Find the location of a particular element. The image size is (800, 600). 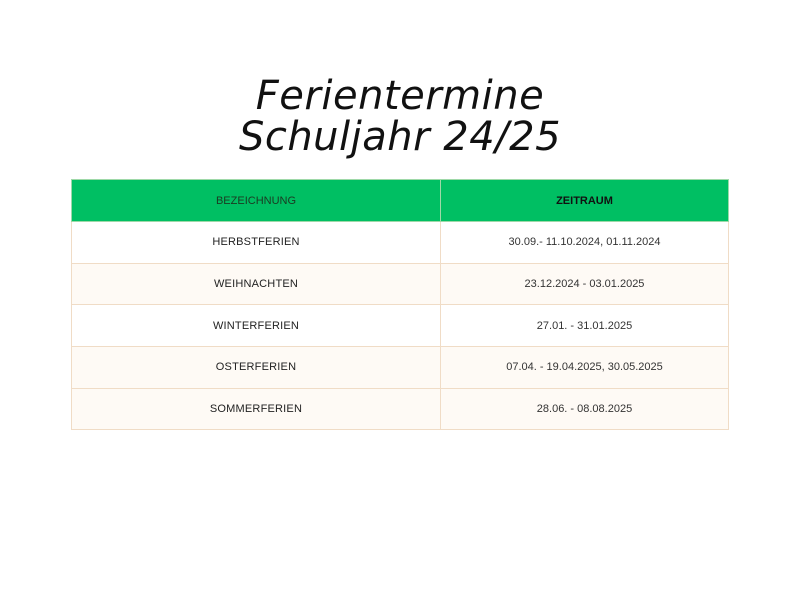

holiday-range: 07.04. - 19.04.2025, 30.05.2025 is located at coordinates (584, 367).